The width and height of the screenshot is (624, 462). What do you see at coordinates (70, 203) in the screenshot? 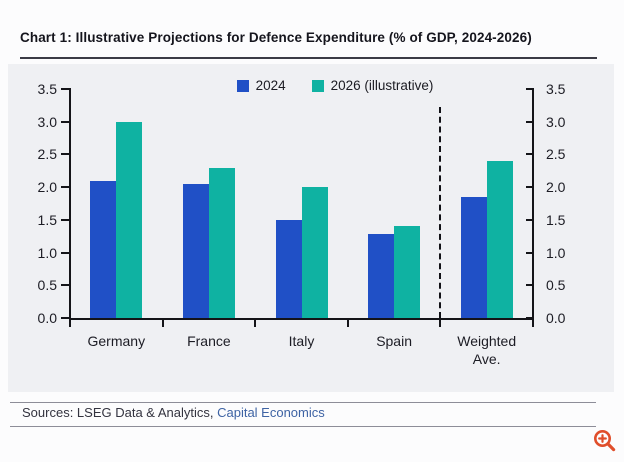
I see `y-axis-left` at bounding box center [70, 203].